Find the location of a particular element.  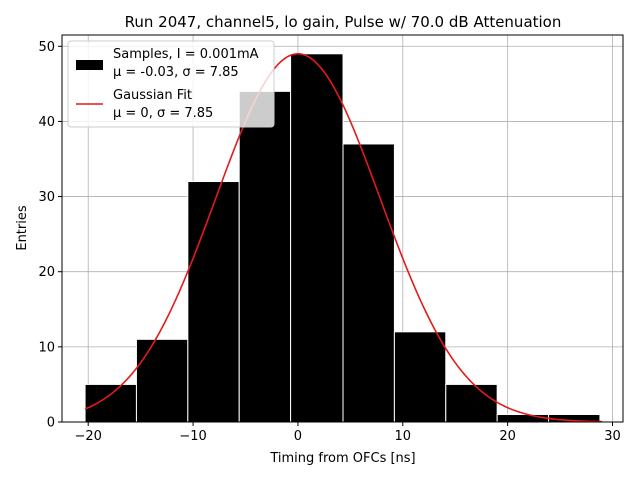

y-tick-label: 10 is located at coordinates (46, 347).